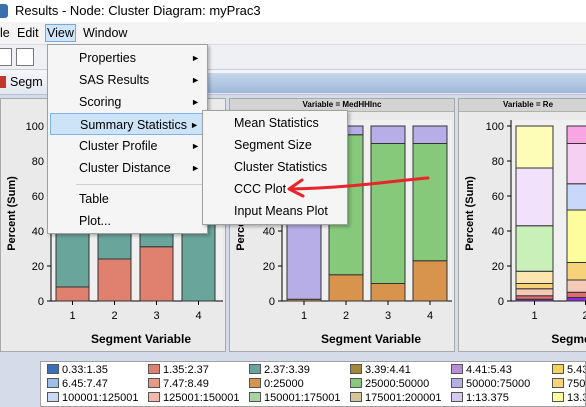  I want to click on legend-label: 125001:150001, so click(201, 398).